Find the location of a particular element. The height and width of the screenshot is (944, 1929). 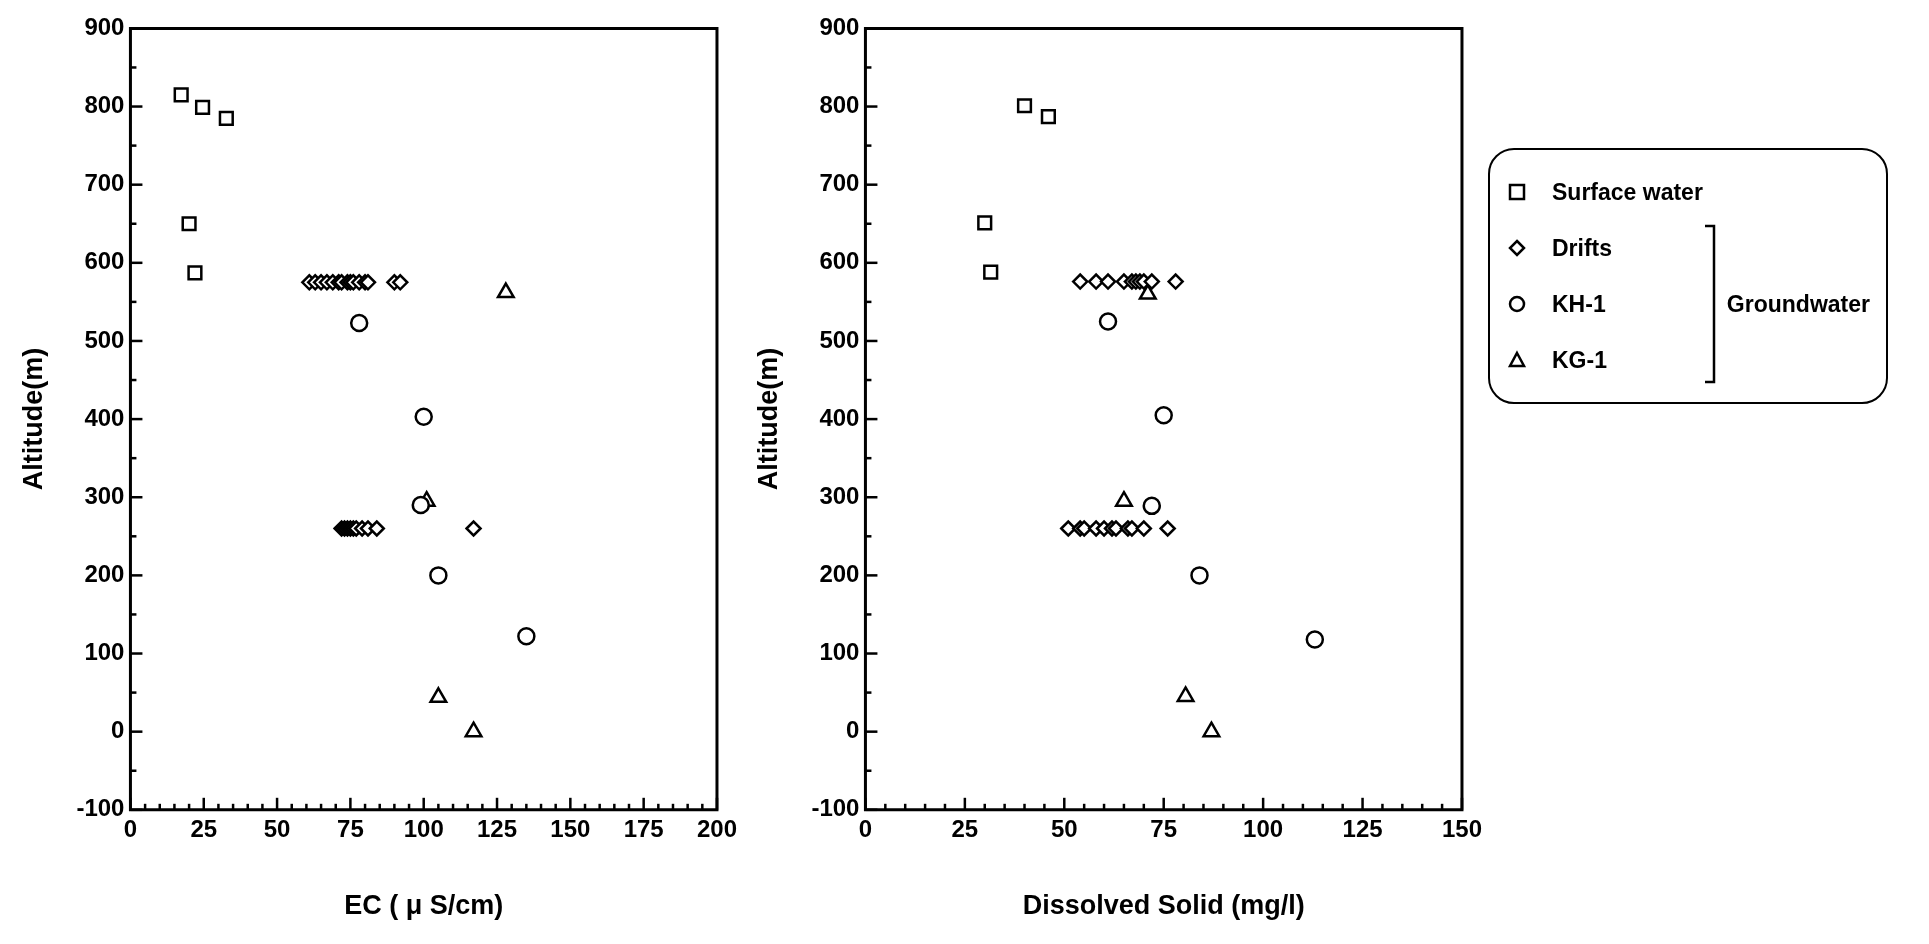

text: Groundwater is located at coordinates (1798, 304).